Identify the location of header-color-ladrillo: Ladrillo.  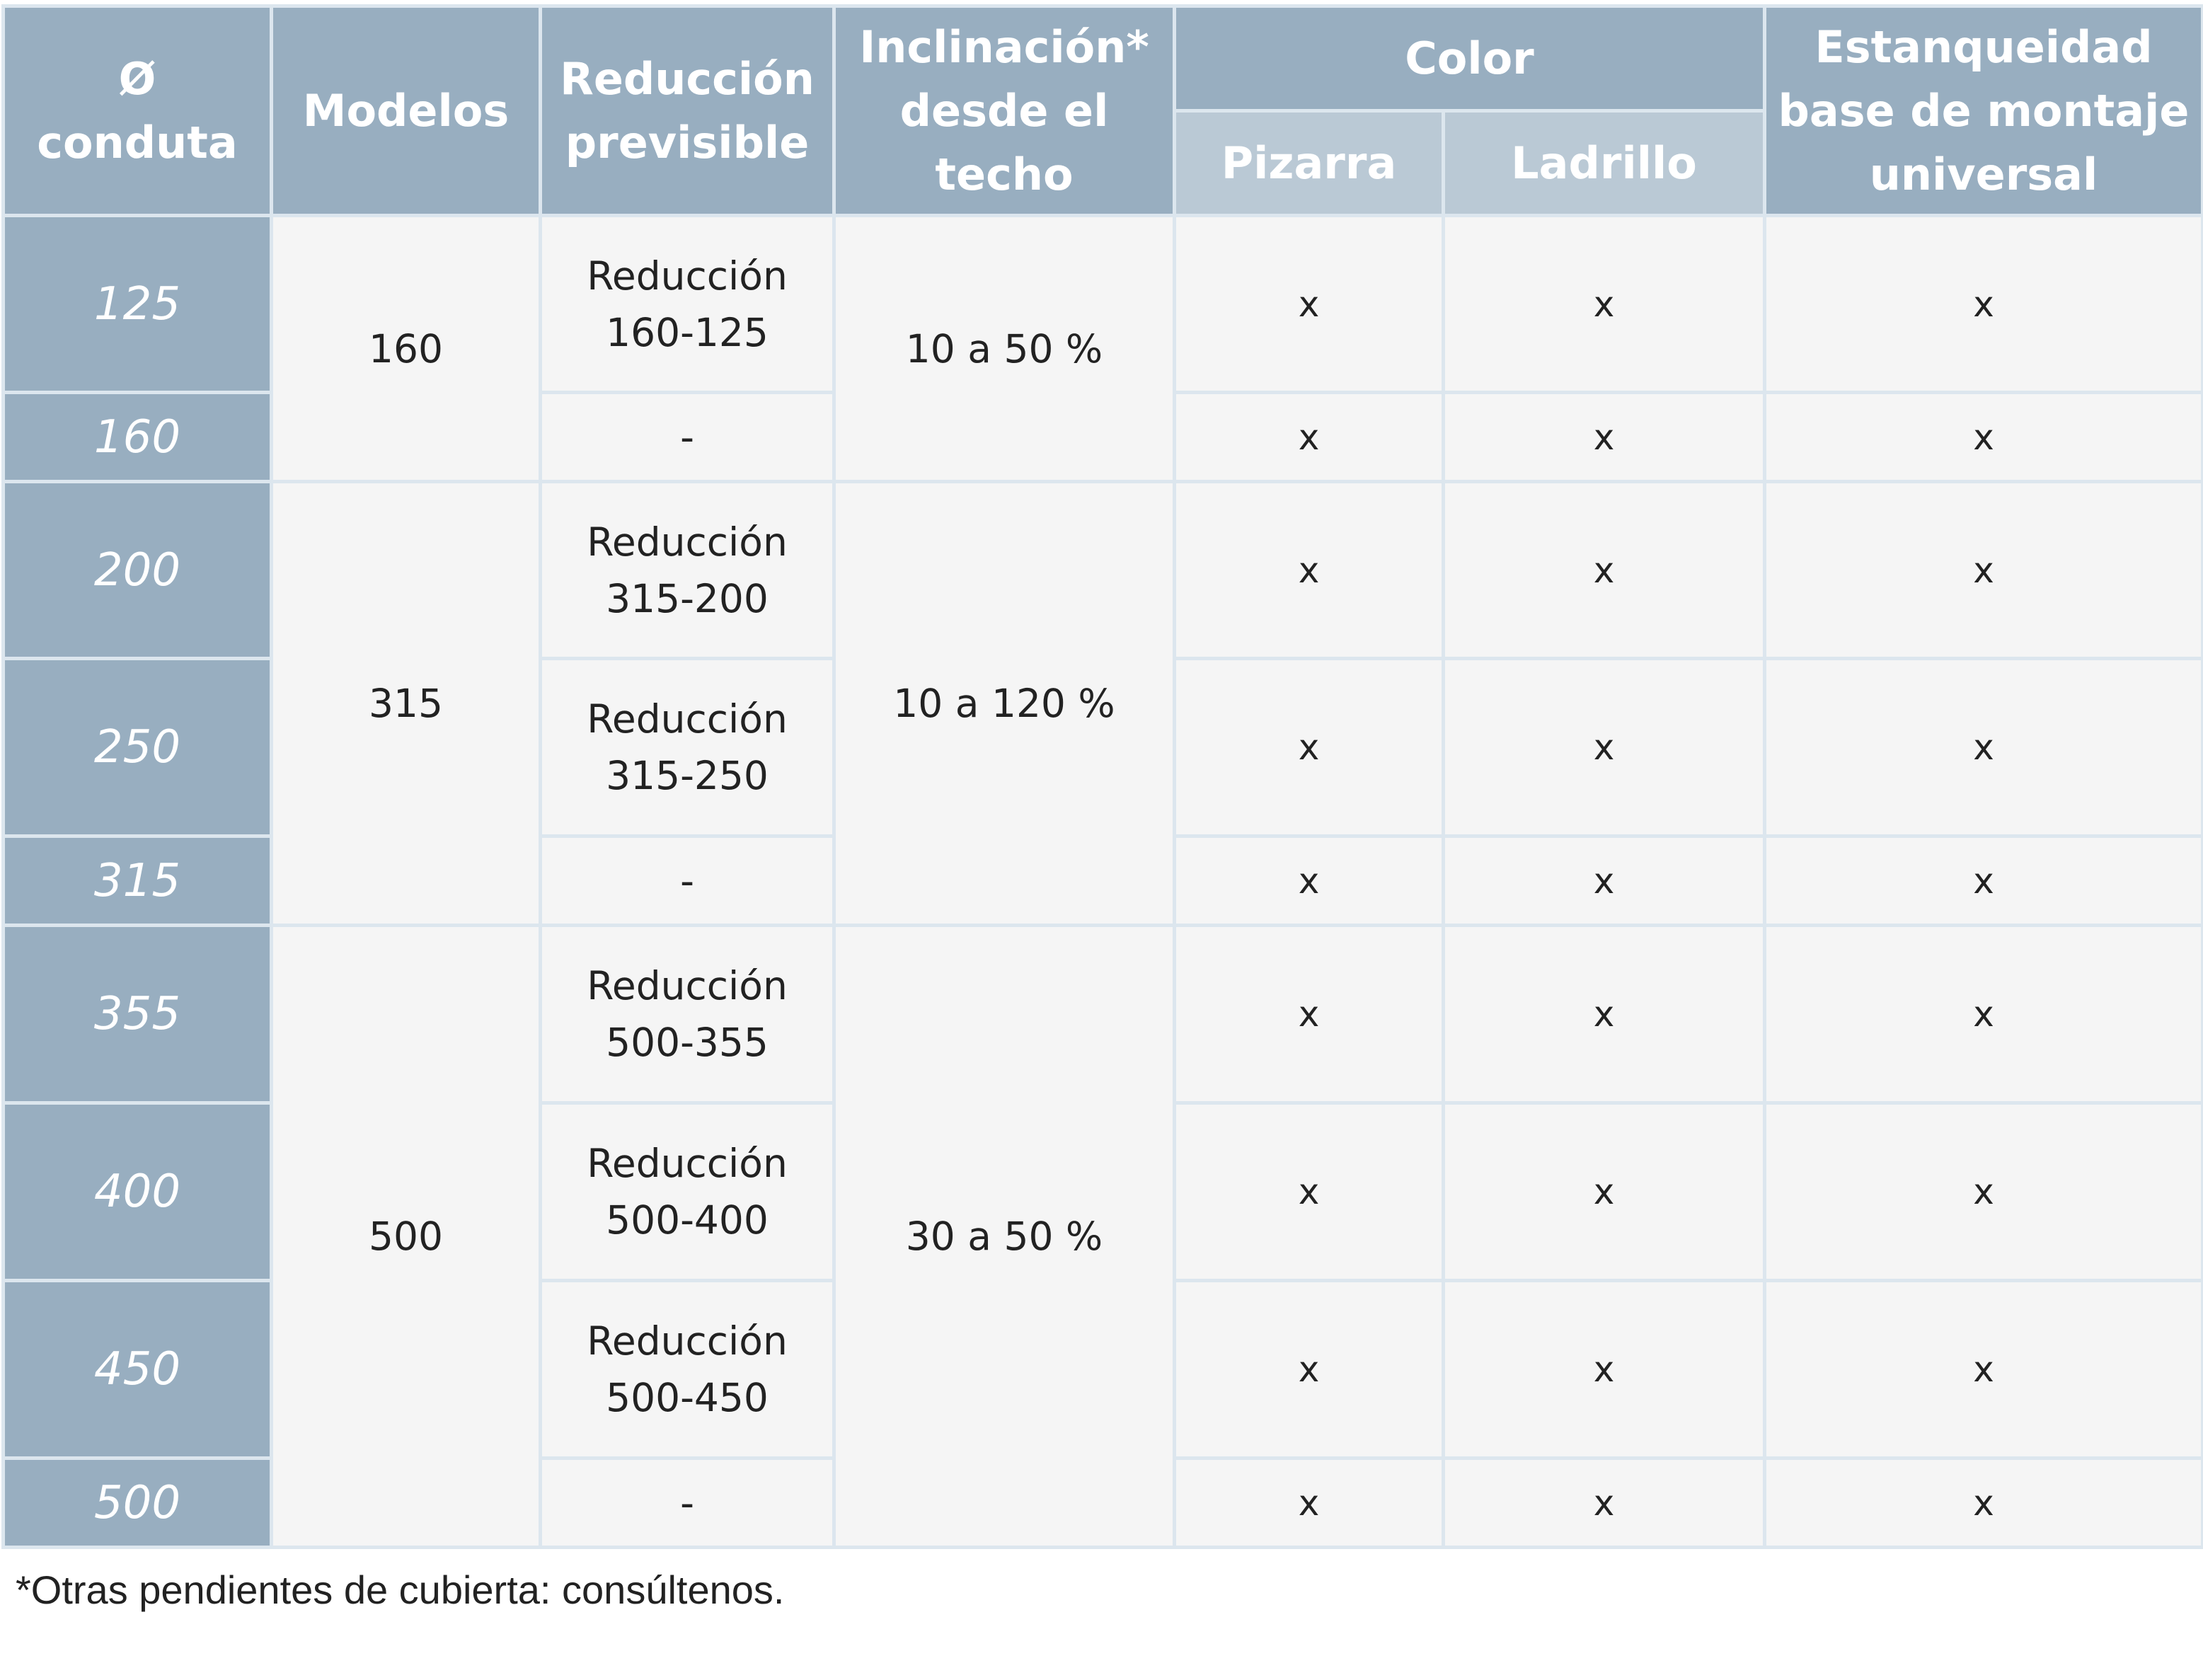
(1604, 163).